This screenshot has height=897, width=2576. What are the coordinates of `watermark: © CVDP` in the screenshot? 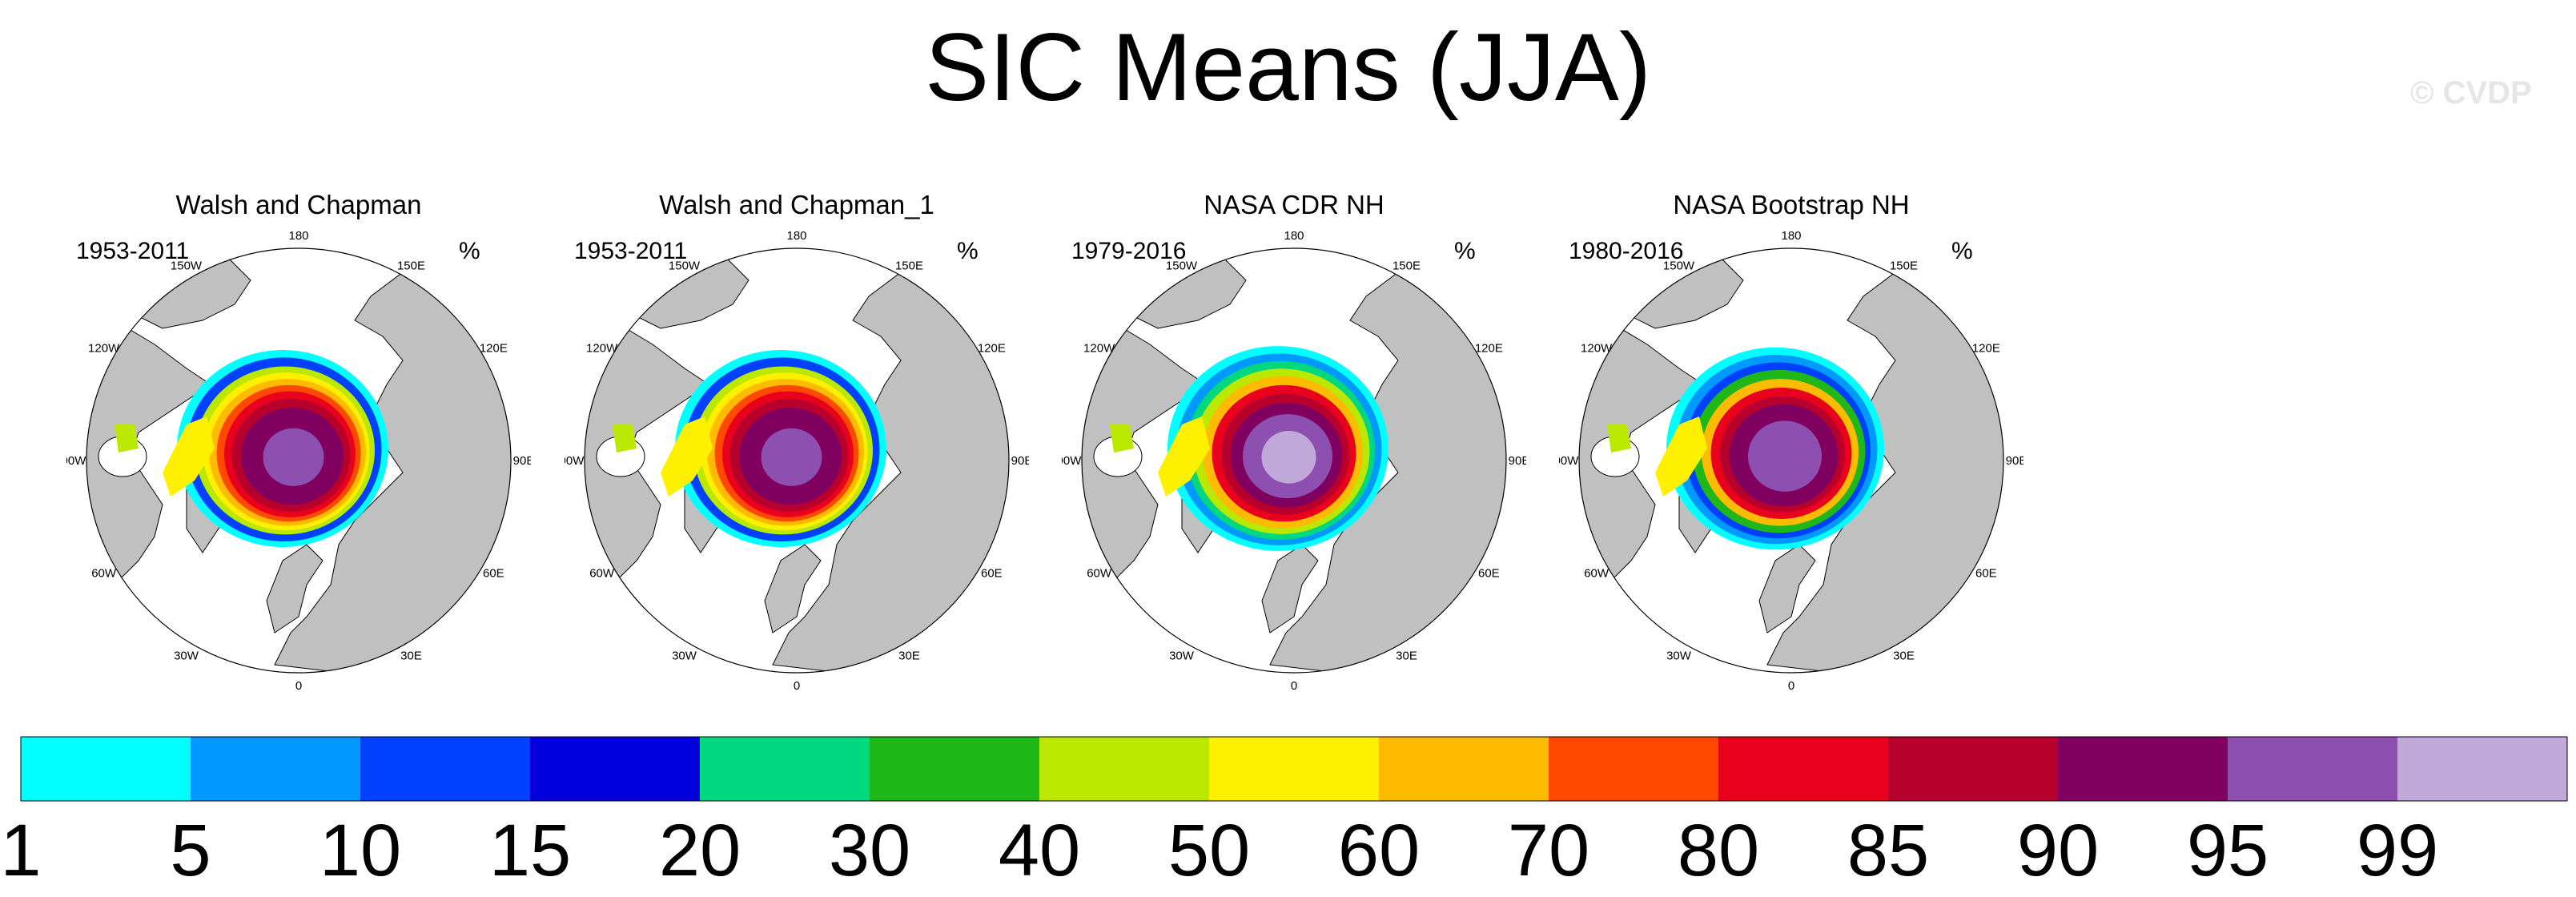 It's located at (2471, 93).